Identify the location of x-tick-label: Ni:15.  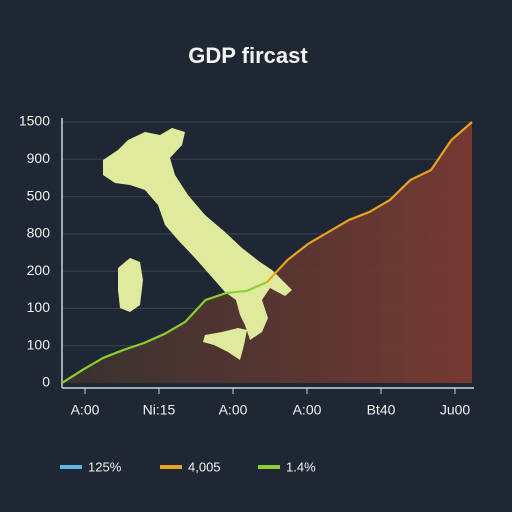
(159, 410).